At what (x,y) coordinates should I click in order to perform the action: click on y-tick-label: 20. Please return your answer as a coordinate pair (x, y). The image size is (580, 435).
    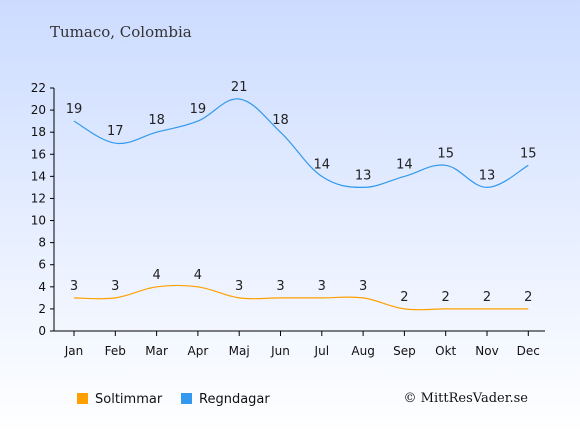
    Looking at the image, I should click on (38, 110).